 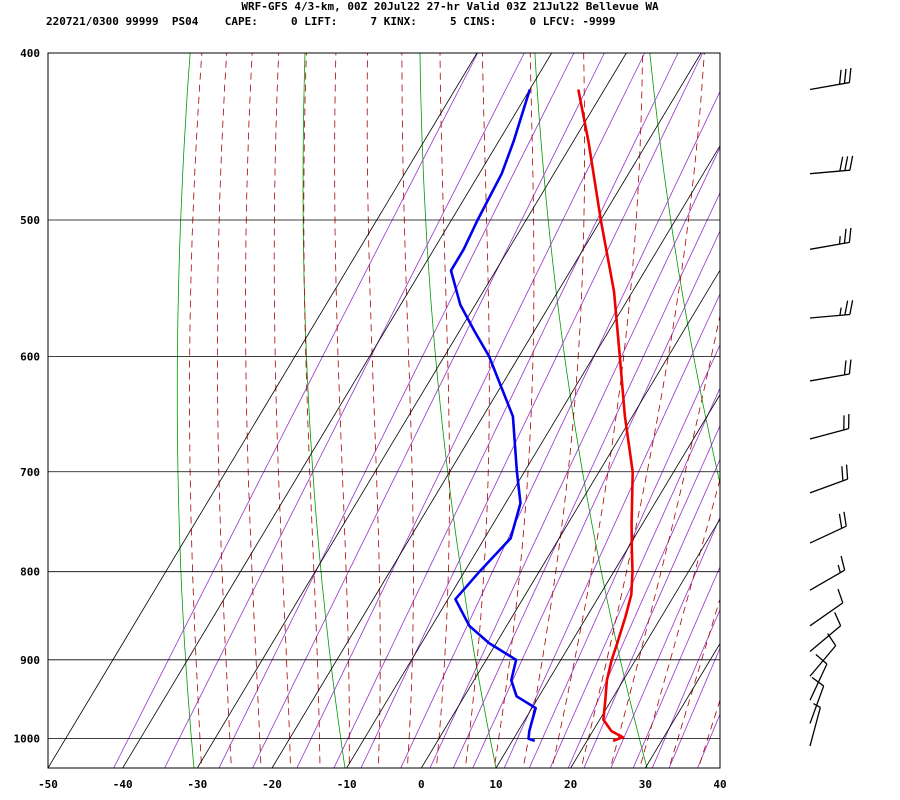 What do you see at coordinates (30, 220) in the screenshot?
I see `y-tick-label: 500` at bounding box center [30, 220].